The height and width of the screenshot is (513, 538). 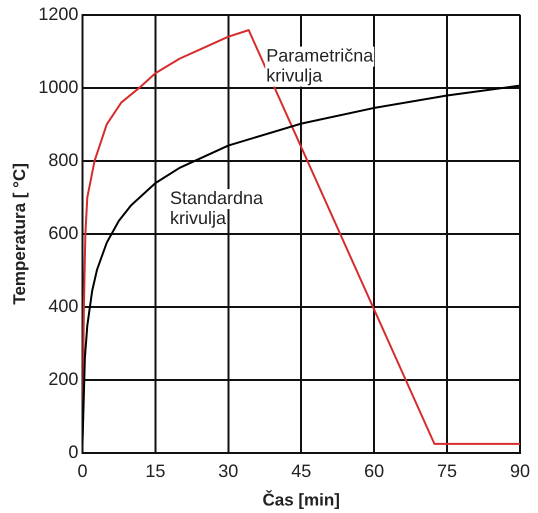 What do you see at coordinates (155, 470) in the screenshot?
I see `x-tick-label: 15` at bounding box center [155, 470].